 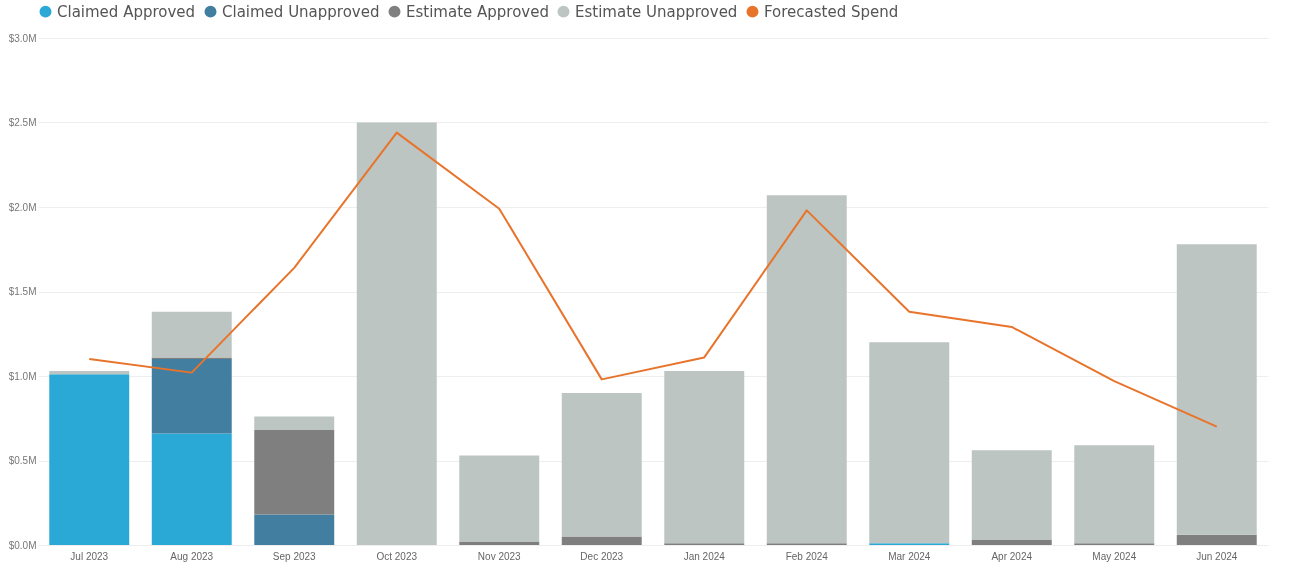 I want to click on x-tick-label: Jan 2024, so click(x=704, y=556).